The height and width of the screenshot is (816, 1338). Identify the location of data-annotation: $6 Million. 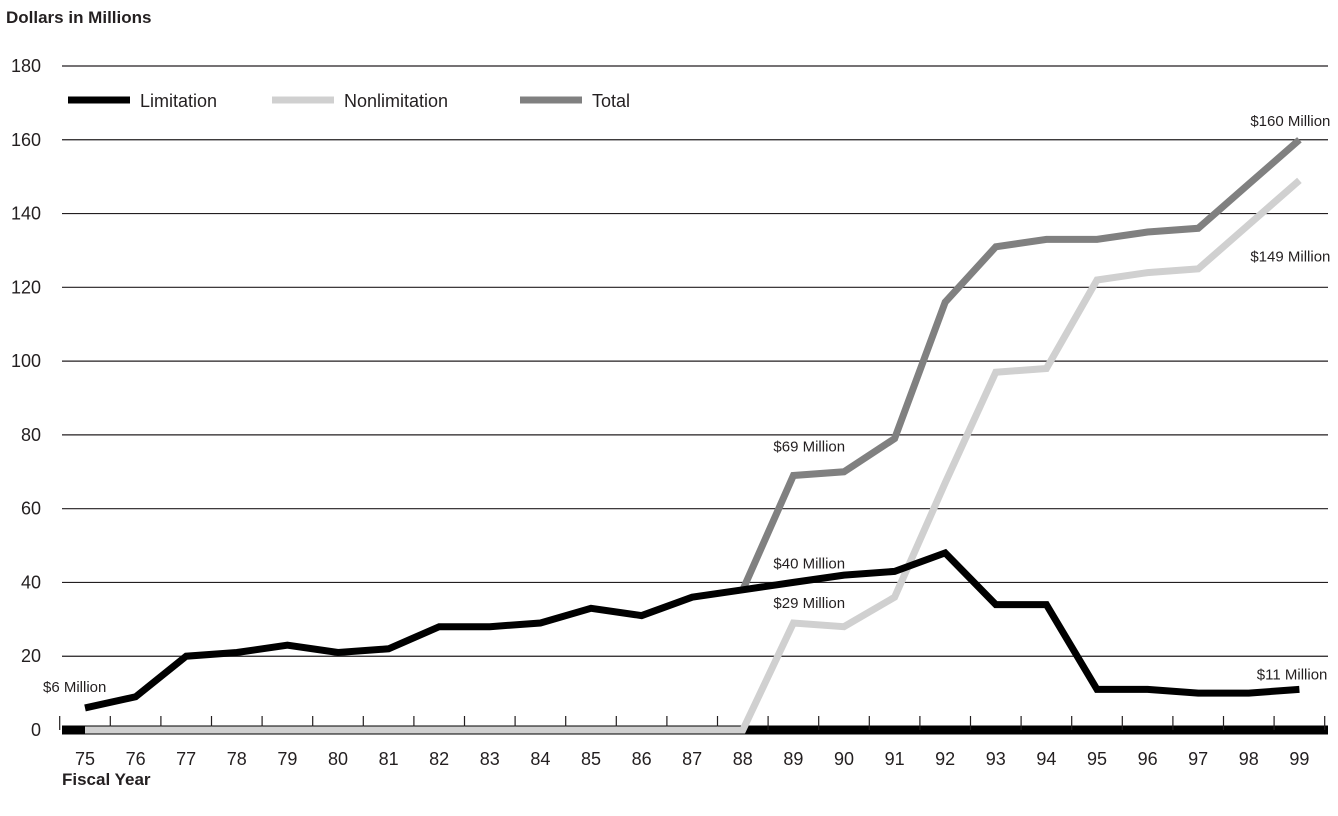
(74, 687).